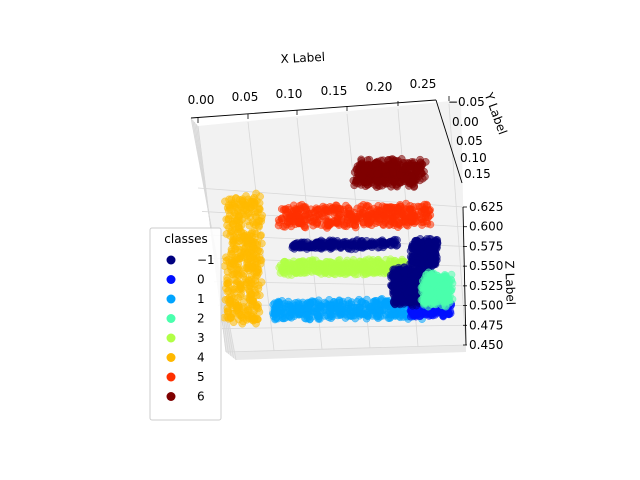 The image size is (640, 480). I want to click on z-axis-line, so click(464, 276).